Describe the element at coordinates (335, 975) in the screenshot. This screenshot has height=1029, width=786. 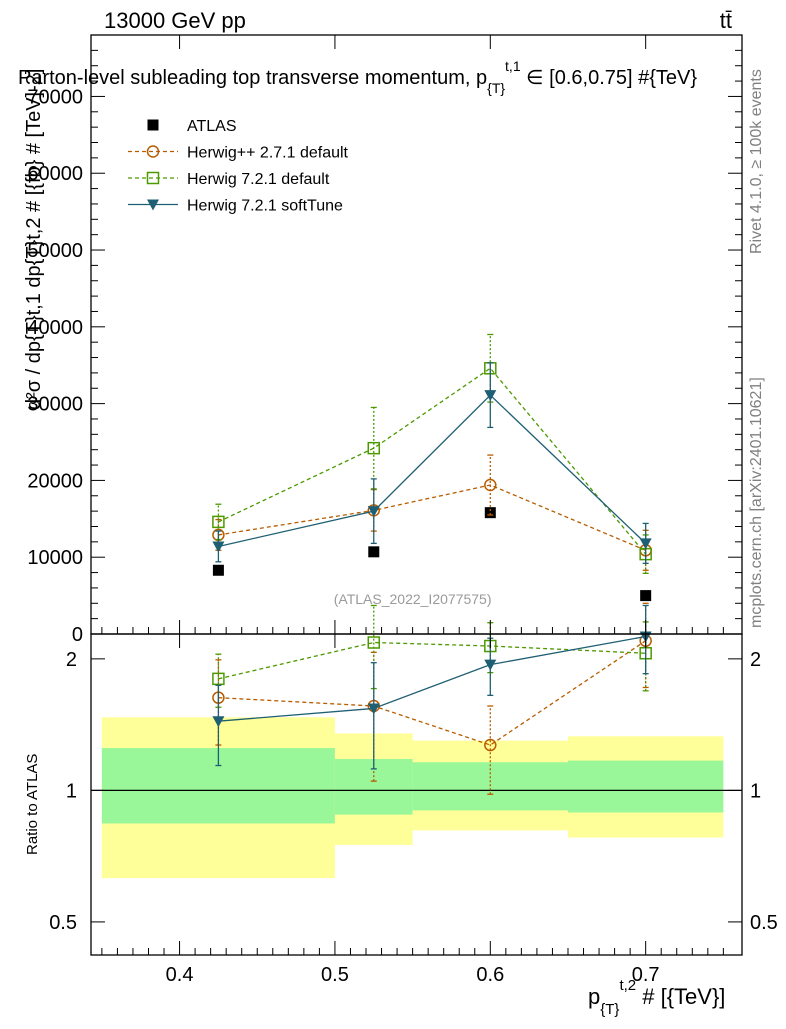
I see `ratio-xtick-label: 0.5` at that location.